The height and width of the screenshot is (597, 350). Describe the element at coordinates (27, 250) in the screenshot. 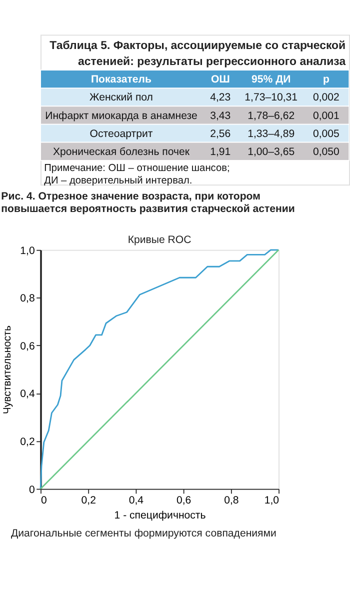

I see `y-tick-label: 1,0` at that location.